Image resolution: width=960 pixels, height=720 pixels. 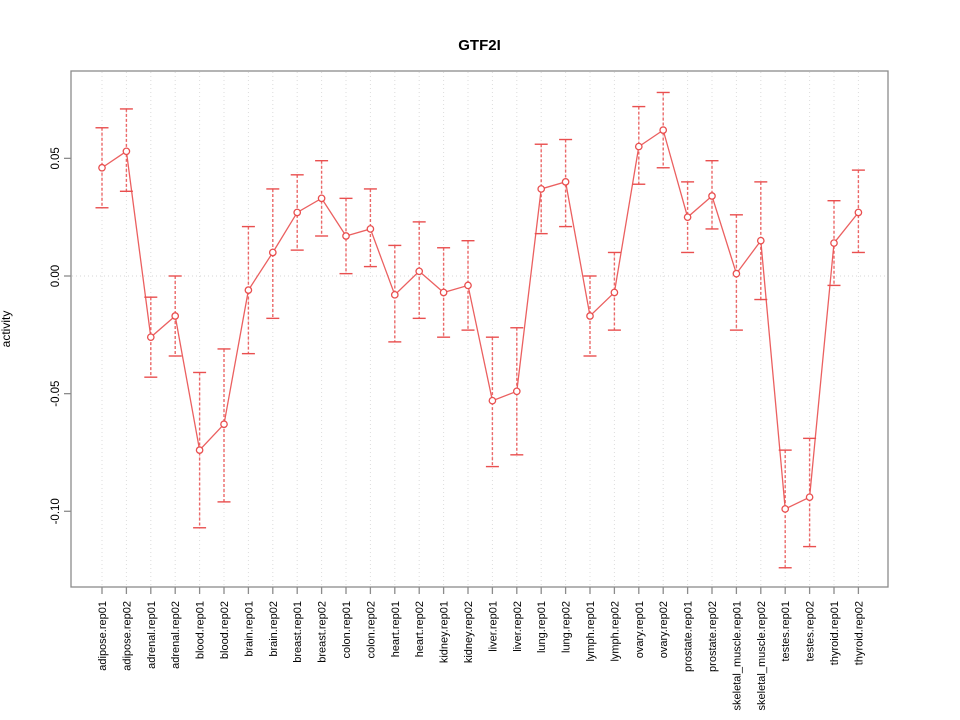 I want to click on x-tick-label: lymph.rep01, so click(x=591, y=631).